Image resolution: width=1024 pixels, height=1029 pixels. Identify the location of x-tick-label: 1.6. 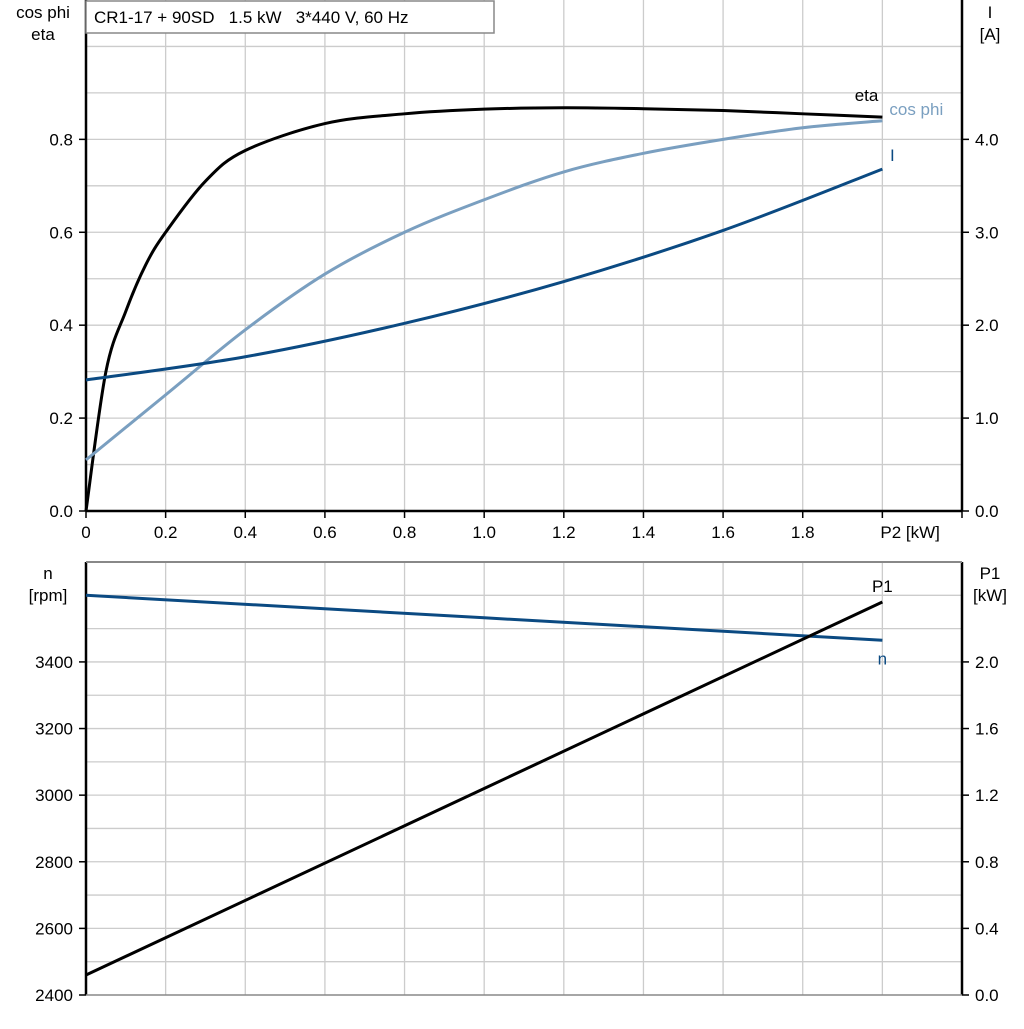
(723, 532).